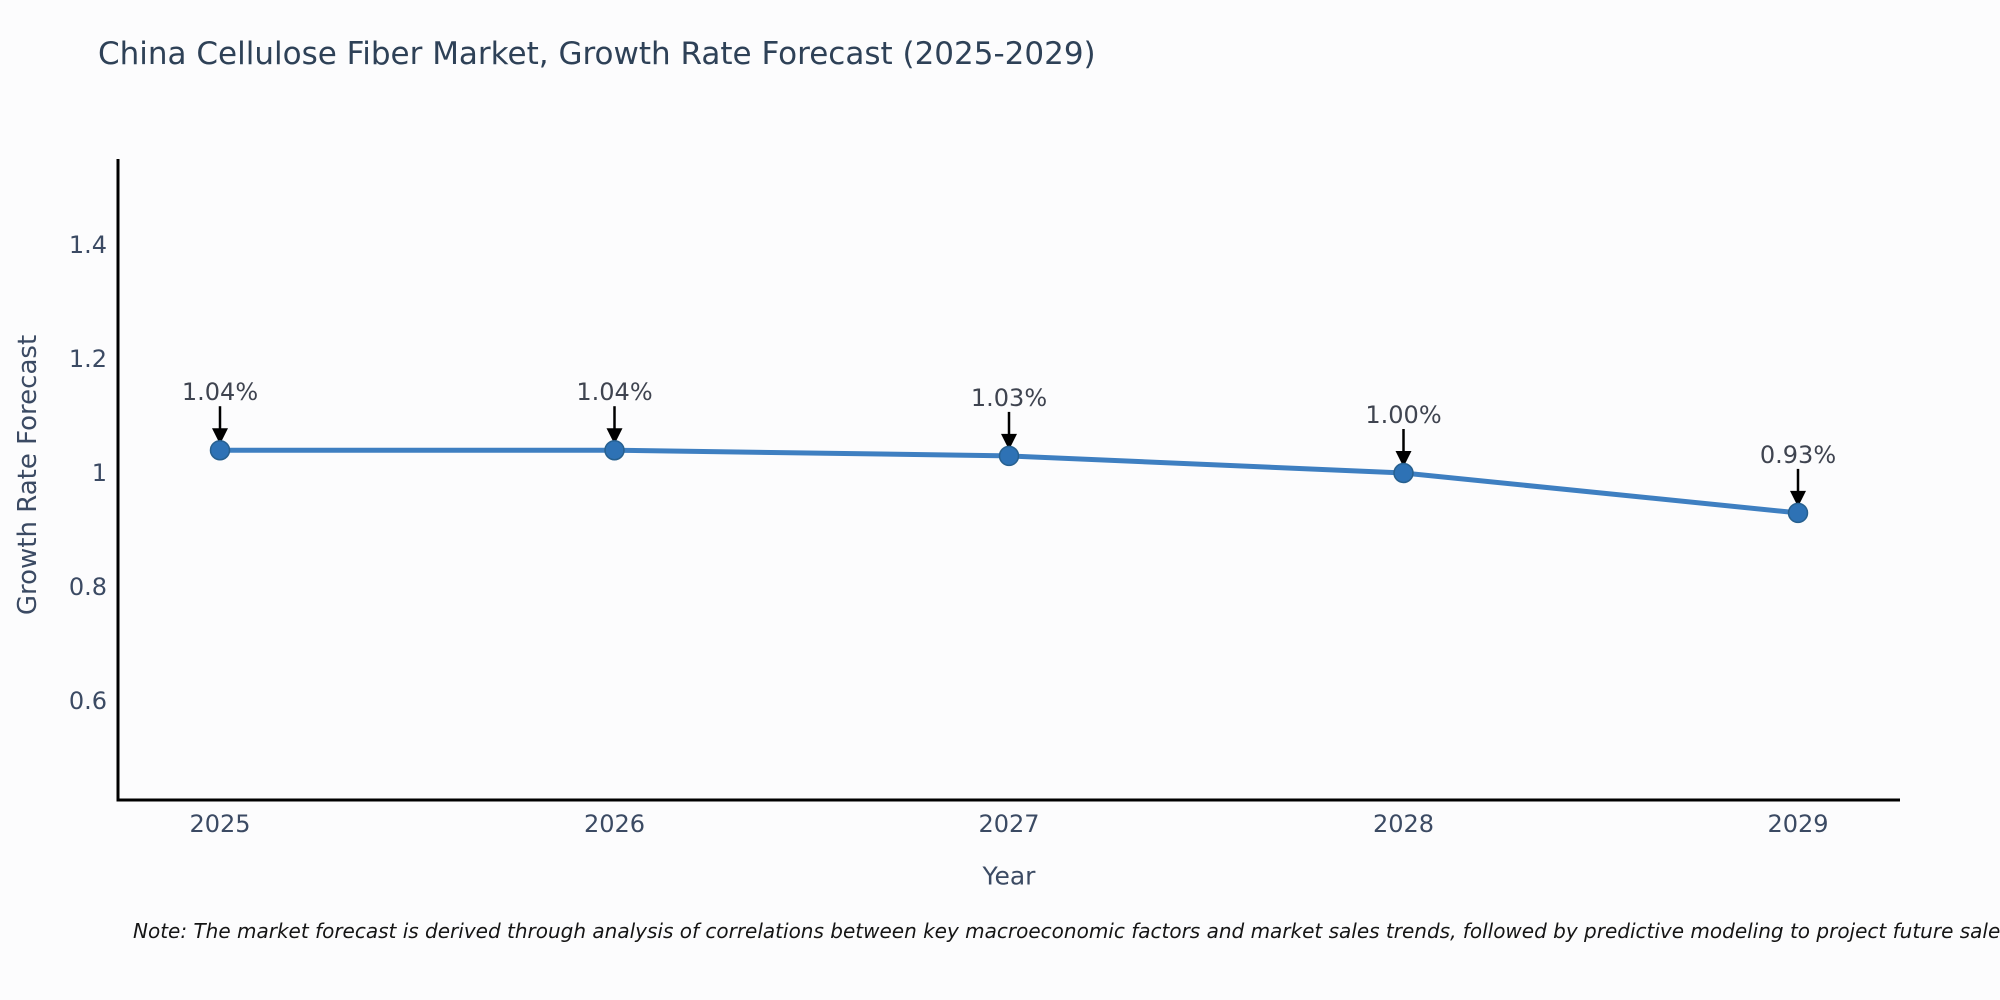 The width and height of the screenshot is (2000, 1000). I want to click on x-axis-tick-label: 2025, so click(220, 824).